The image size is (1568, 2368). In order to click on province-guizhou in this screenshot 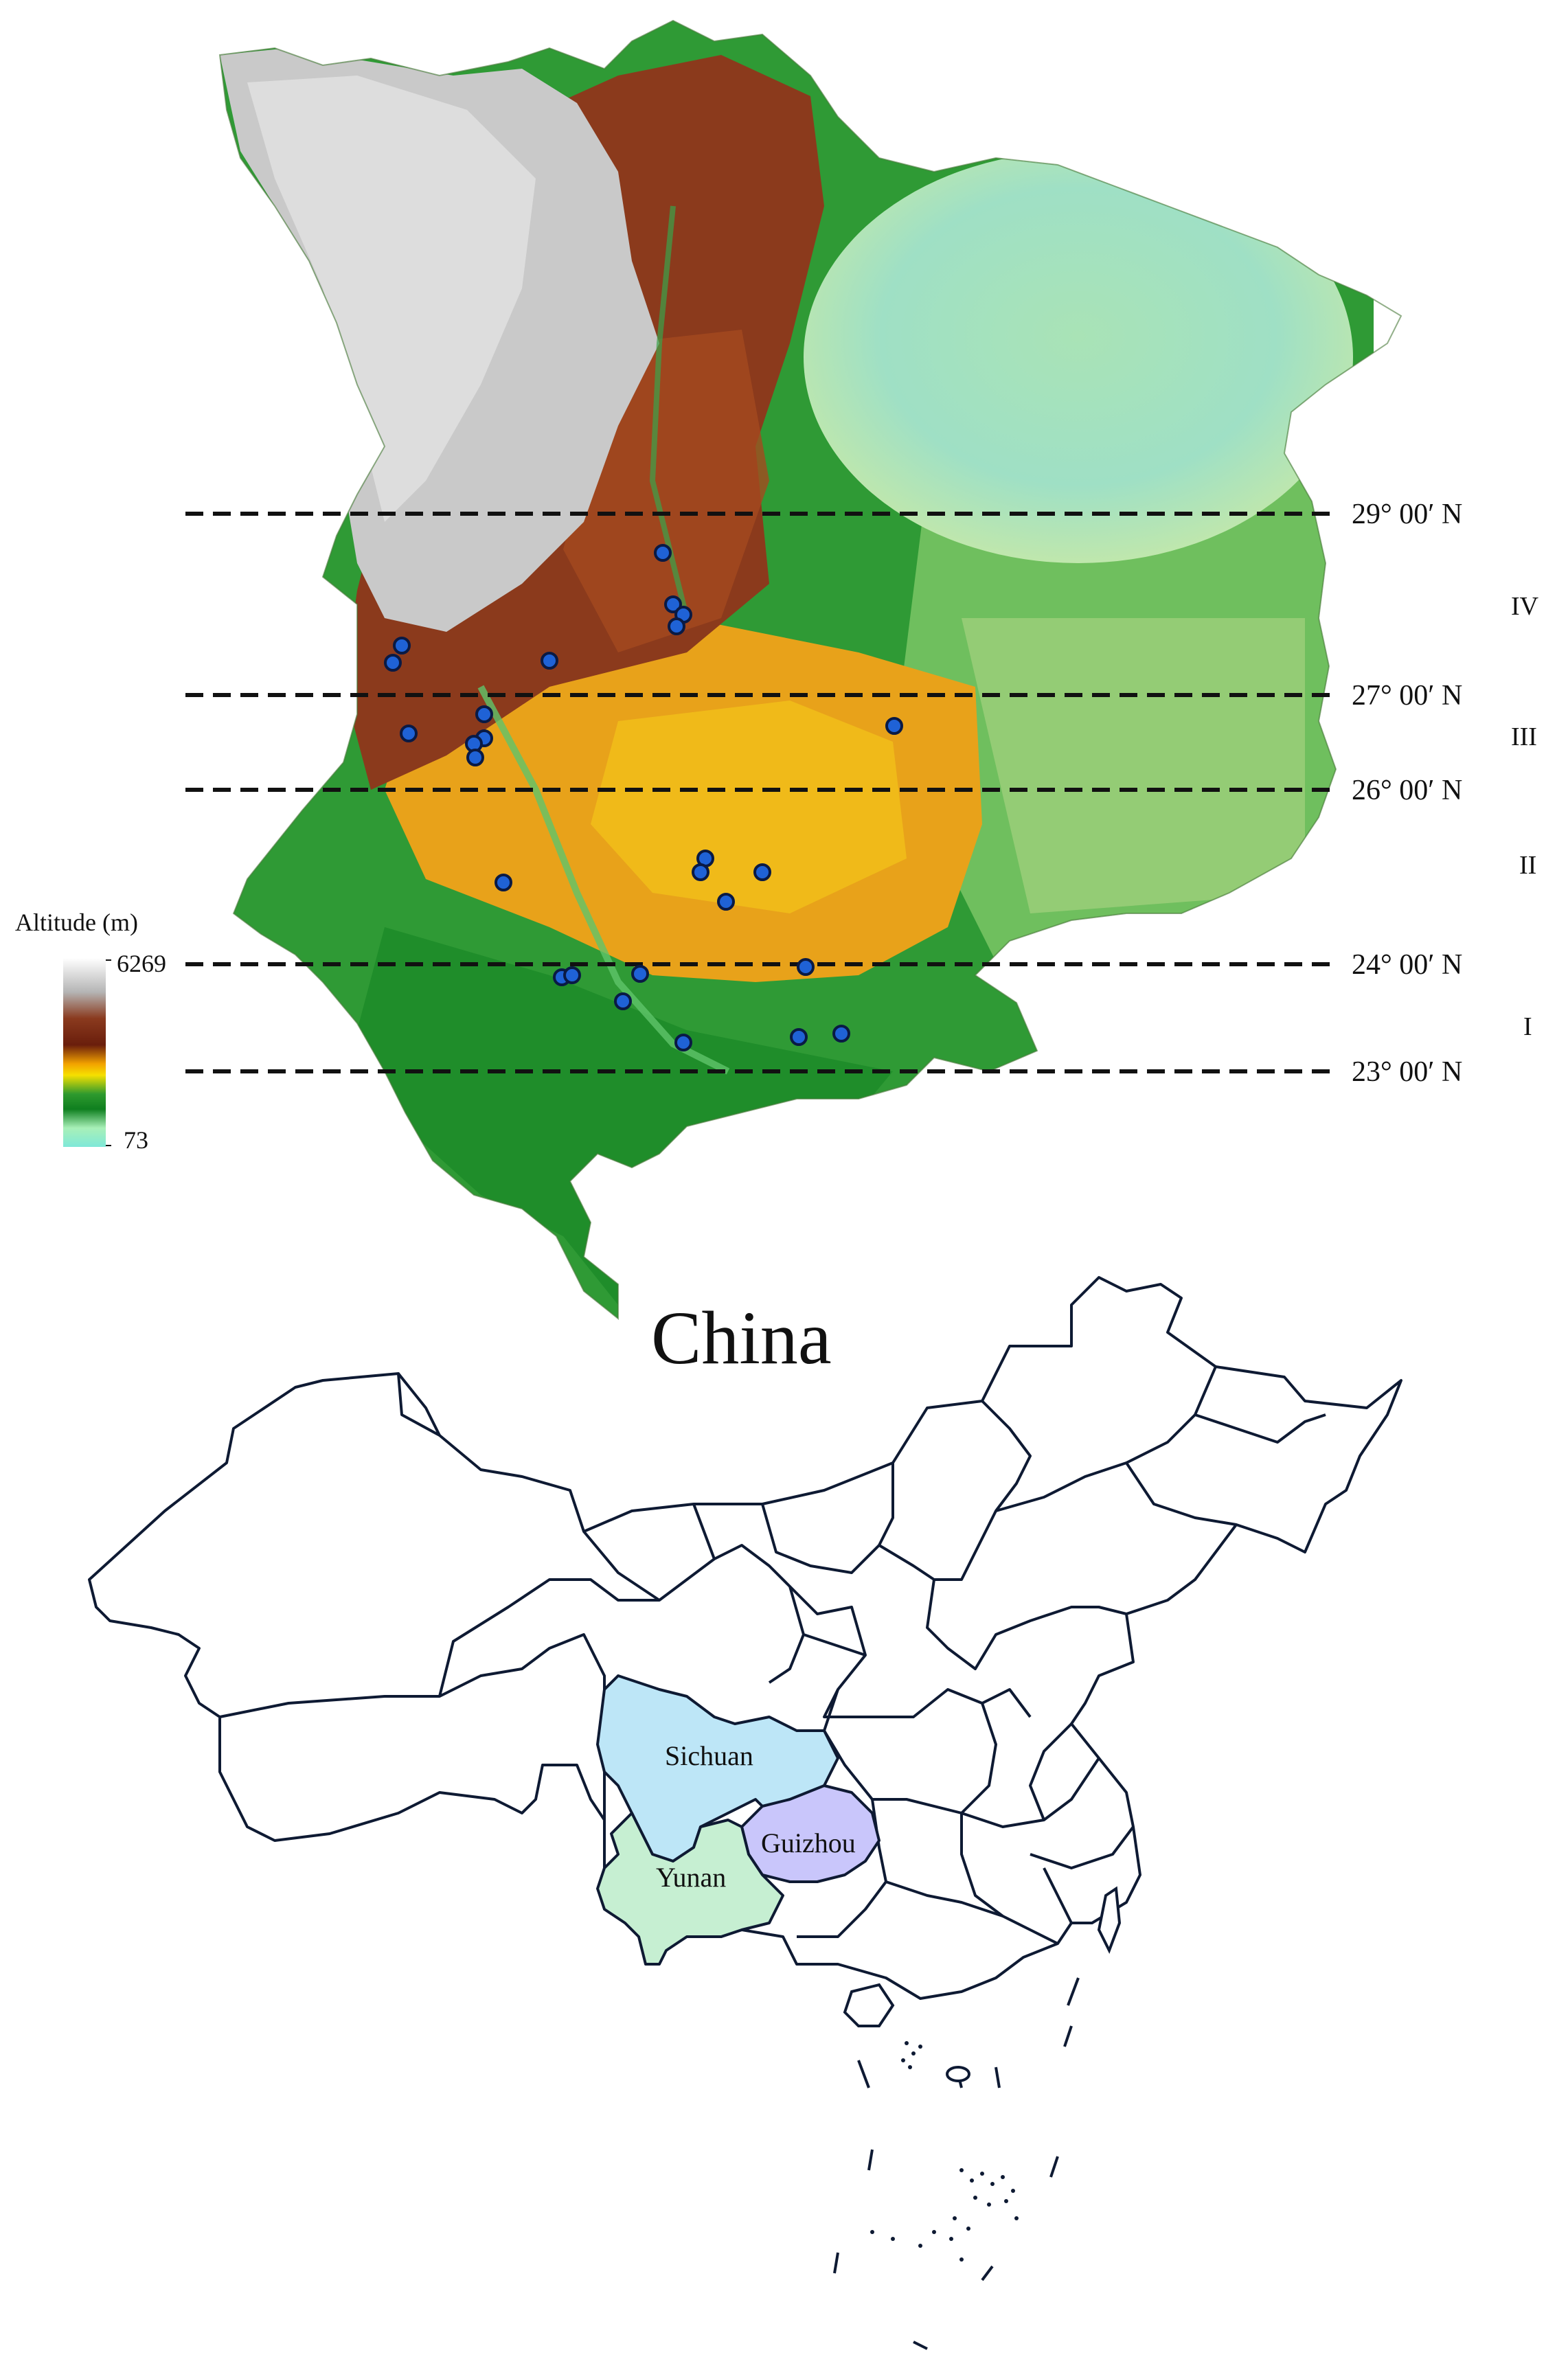, I will do `click(810, 1833)`.